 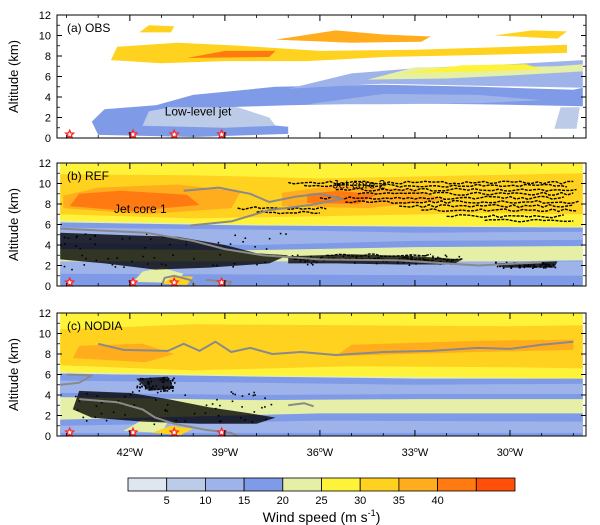 What do you see at coordinates (13, 76) in the screenshot?
I see `y-axis-title: Altitude (km)` at bounding box center [13, 76].